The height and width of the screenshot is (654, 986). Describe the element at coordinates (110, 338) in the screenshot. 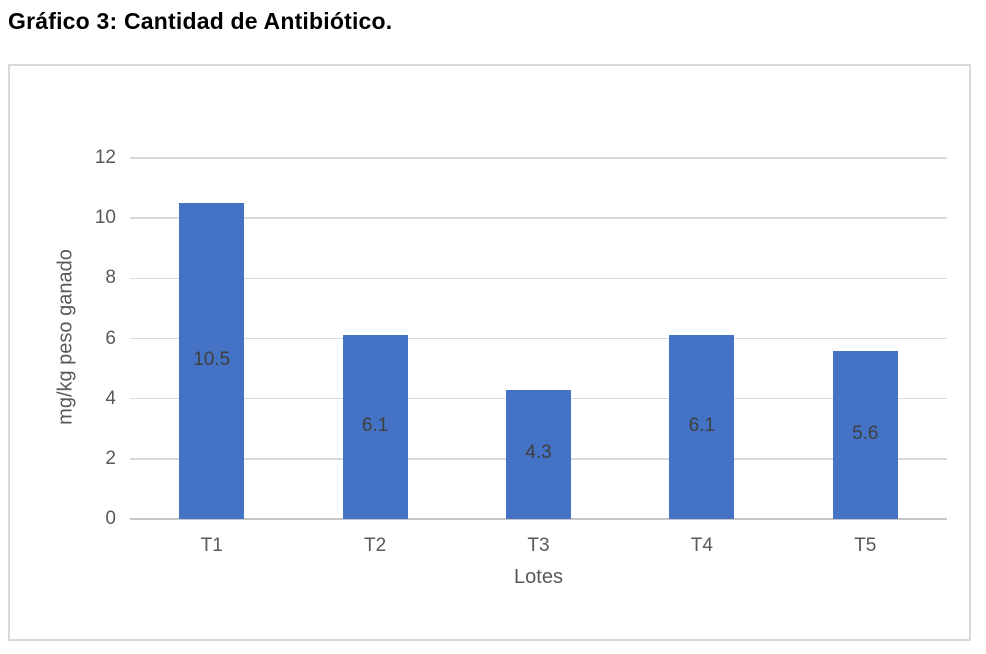

I see `y-tick-label-6: 6` at that location.